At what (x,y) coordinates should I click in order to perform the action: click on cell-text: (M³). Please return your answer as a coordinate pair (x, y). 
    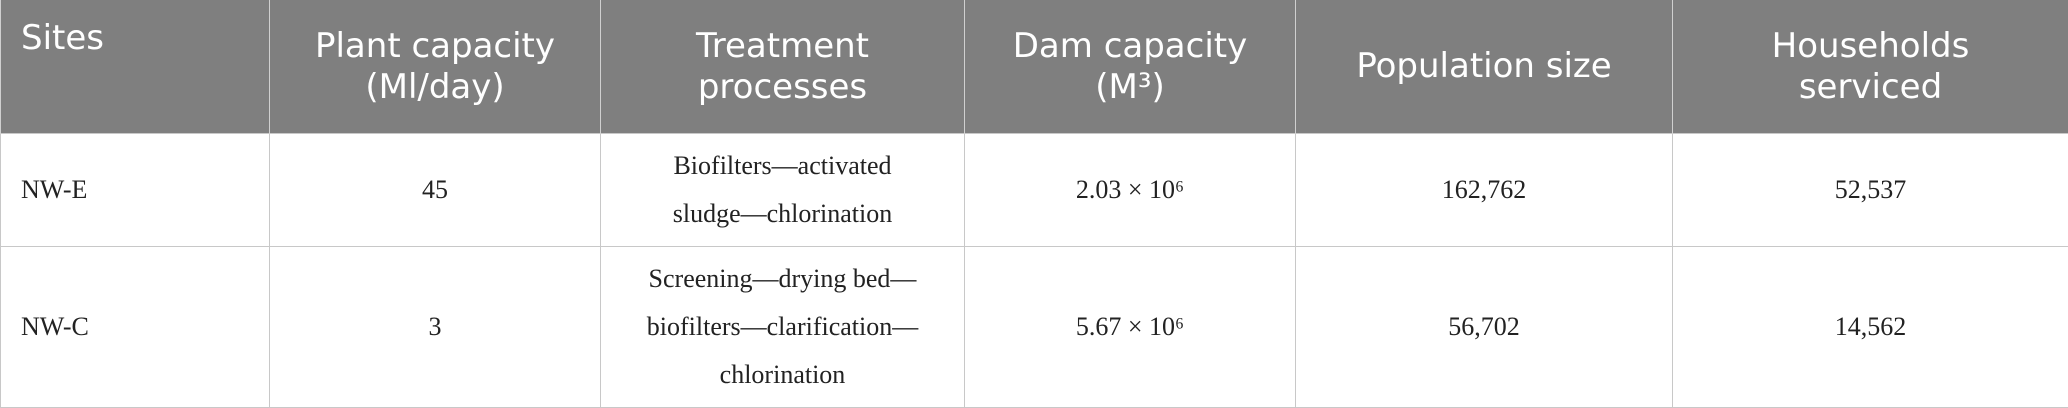
    Looking at the image, I should click on (1130, 87).